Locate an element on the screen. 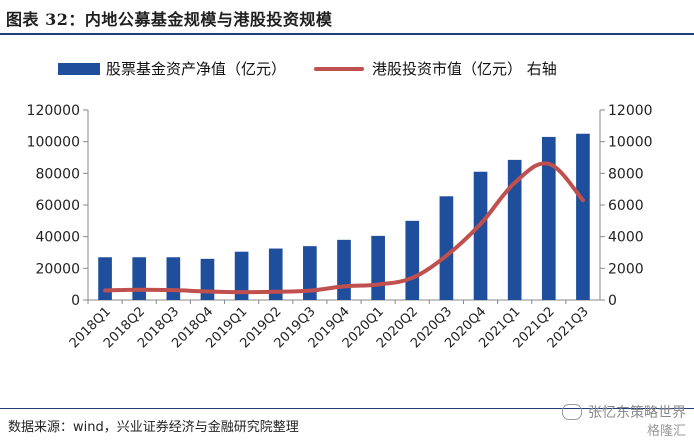 The height and width of the screenshot is (443, 694). bar-2018Q1 is located at coordinates (105, 278).